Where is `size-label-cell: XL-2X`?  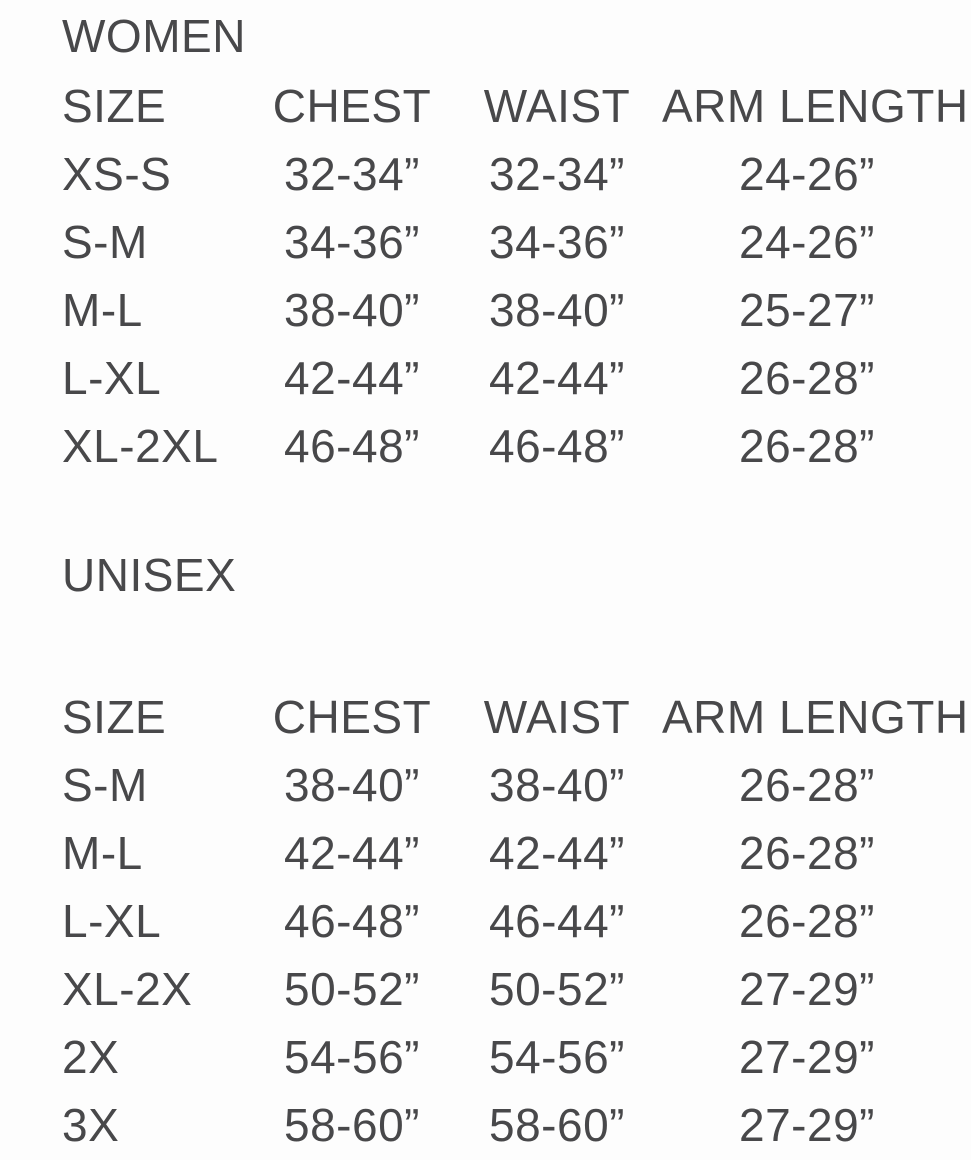
size-label-cell: XL-2X is located at coordinates (127, 989).